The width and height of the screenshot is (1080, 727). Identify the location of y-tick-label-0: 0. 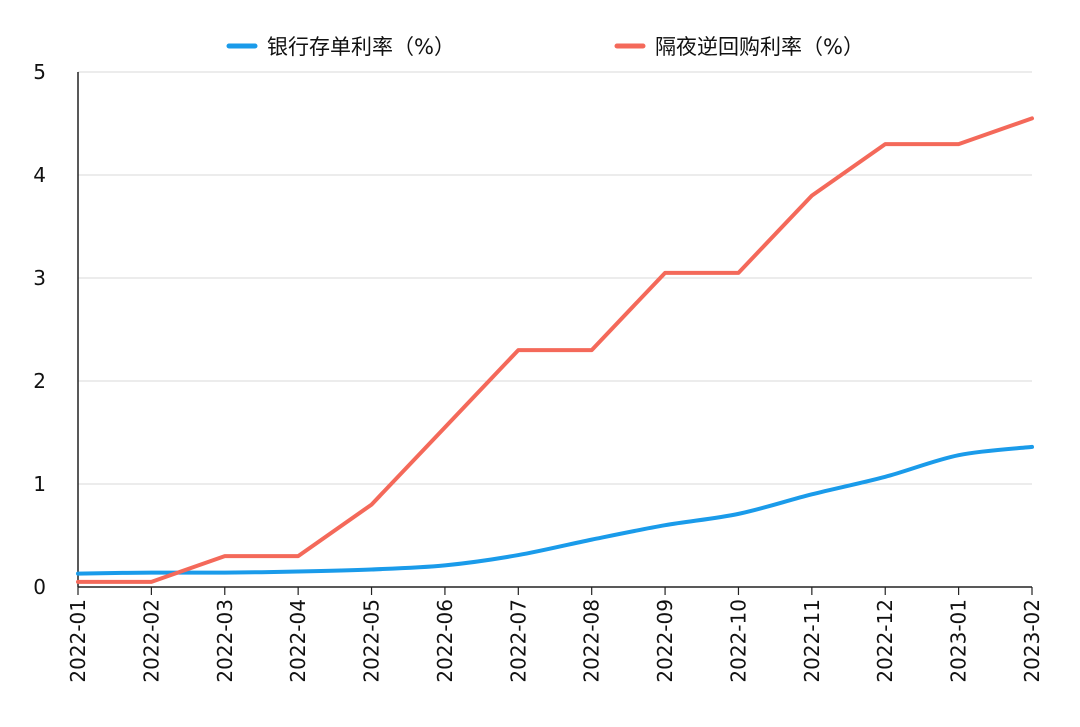
(39, 587).